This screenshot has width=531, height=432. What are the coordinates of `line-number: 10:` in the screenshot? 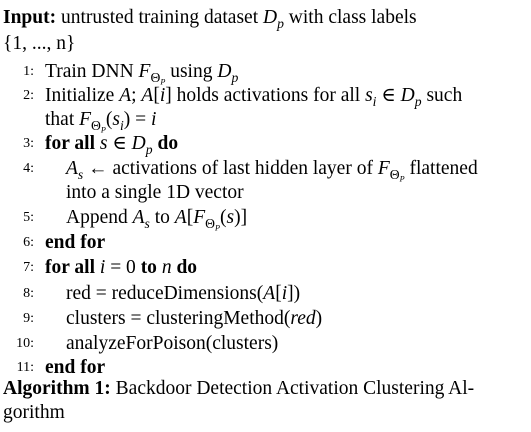 It's located at (25, 343).